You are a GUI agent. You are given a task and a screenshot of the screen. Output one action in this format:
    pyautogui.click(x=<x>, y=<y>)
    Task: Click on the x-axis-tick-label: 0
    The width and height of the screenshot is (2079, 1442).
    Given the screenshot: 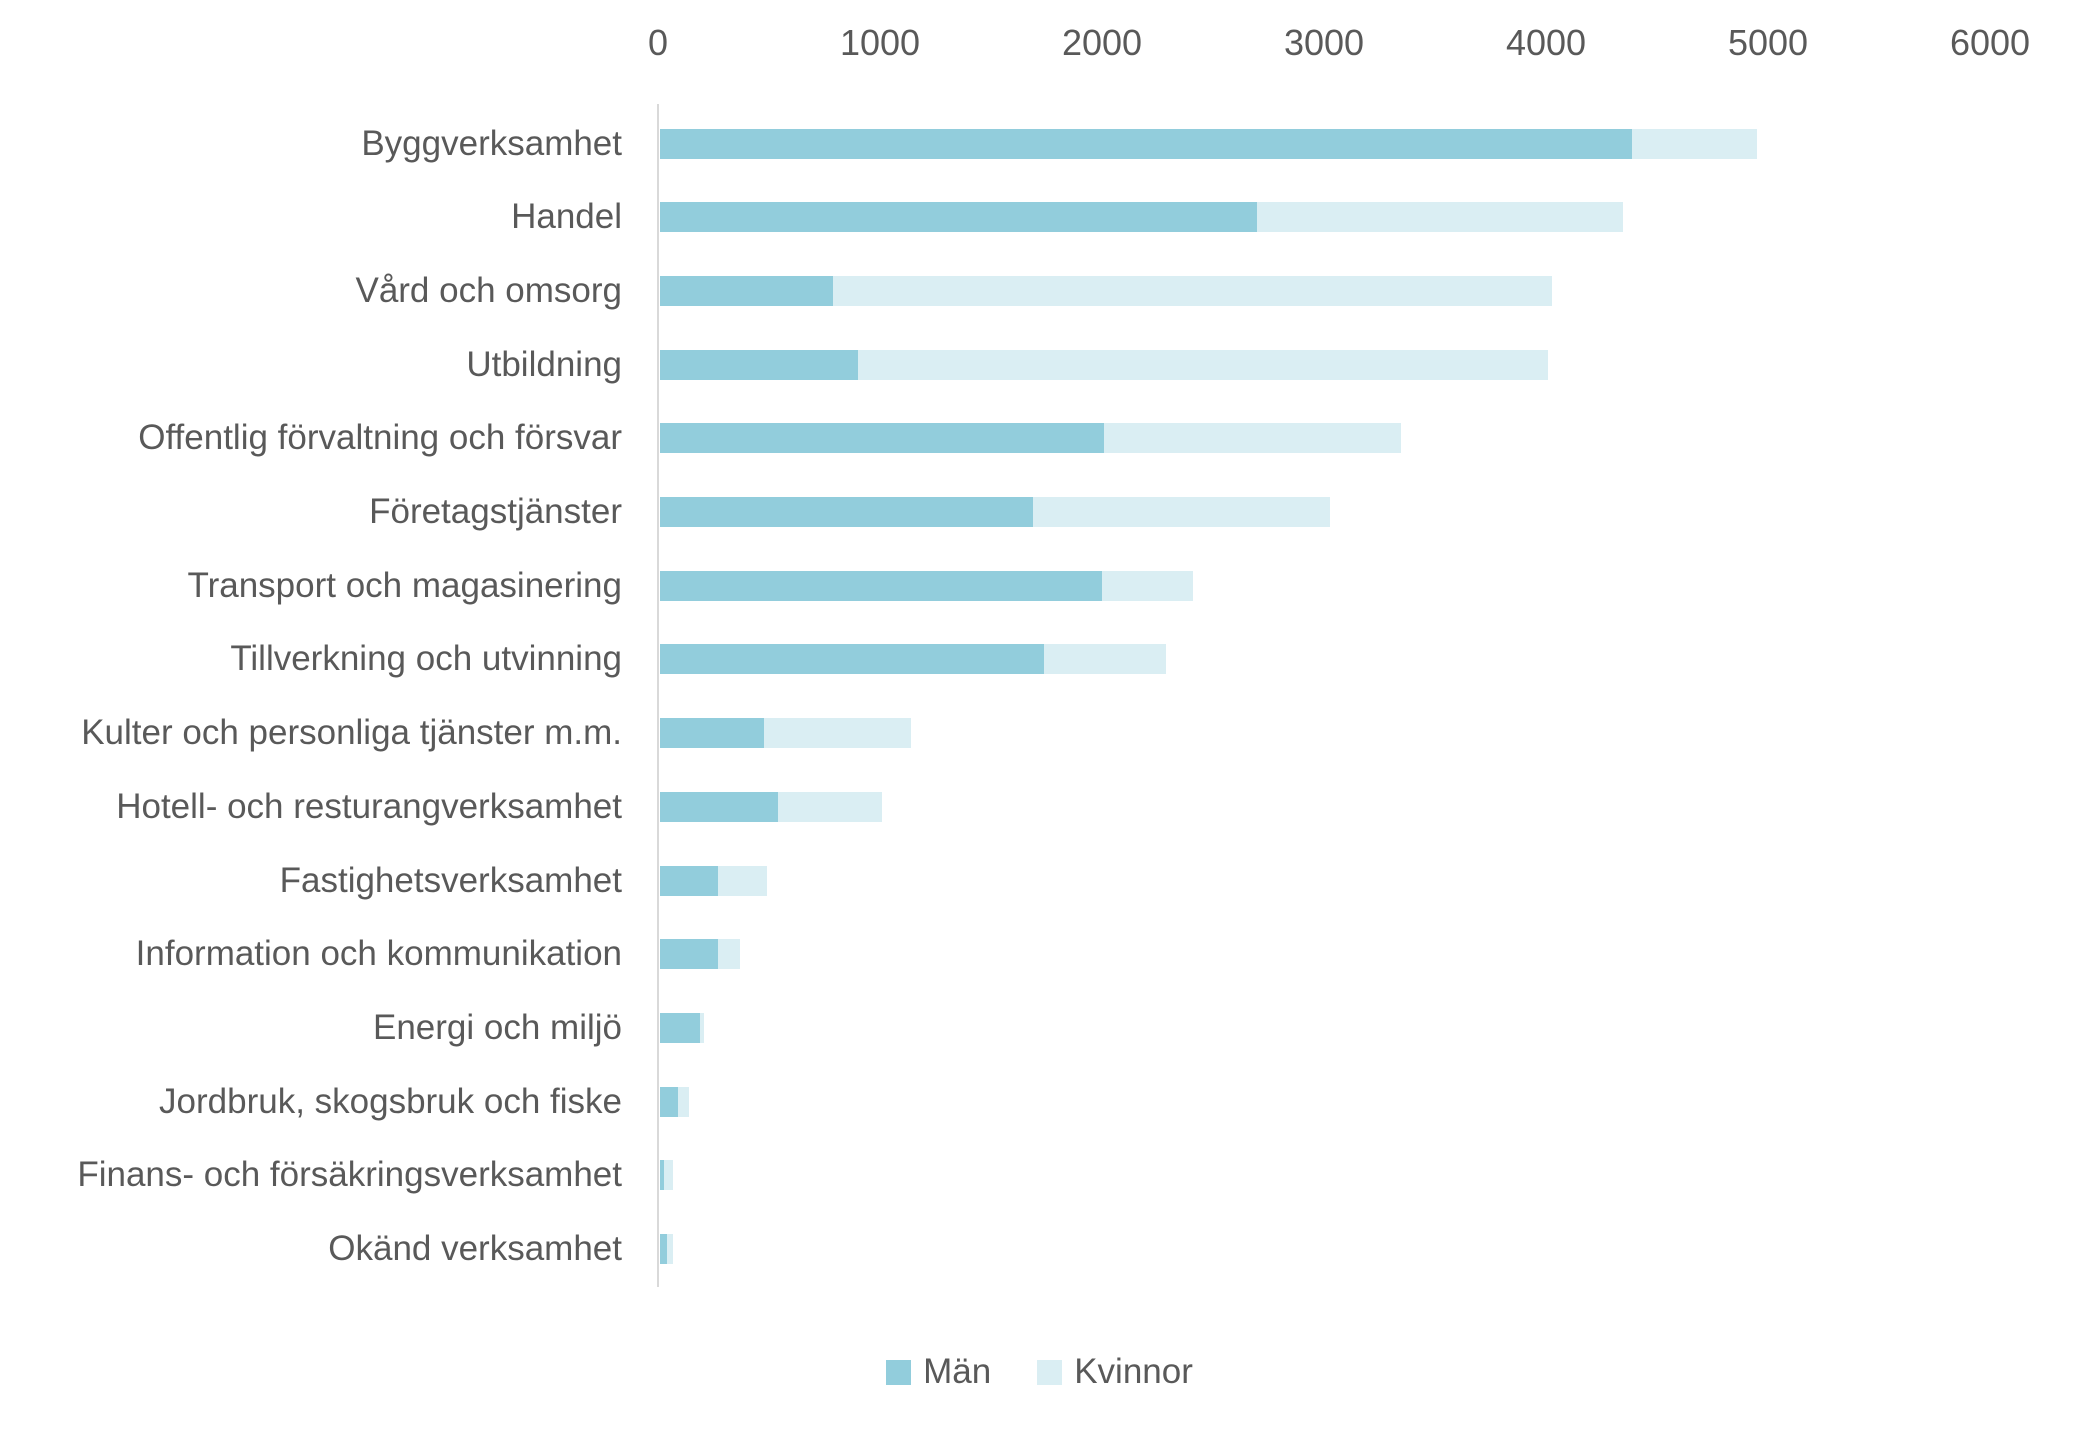 What is the action you would take?
    pyautogui.click(x=658, y=42)
    